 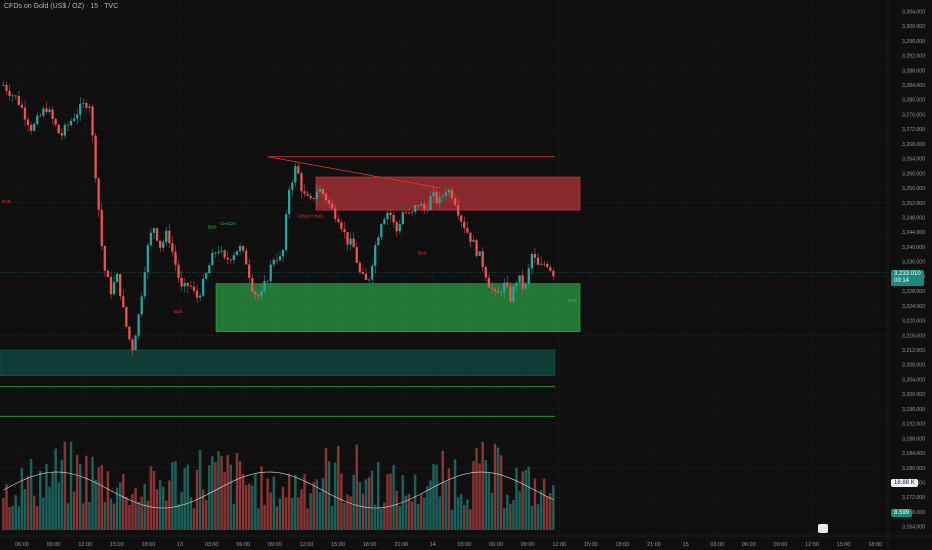 I want to click on price-tick-label: 3,304.000, so click(x=913, y=12).